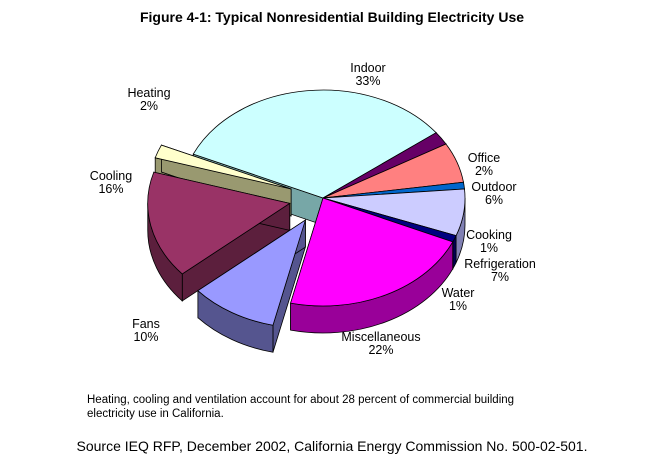  What do you see at coordinates (380, 350) in the screenshot?
I see `slice-label-value: 22%` at bounding box center [380, 350].